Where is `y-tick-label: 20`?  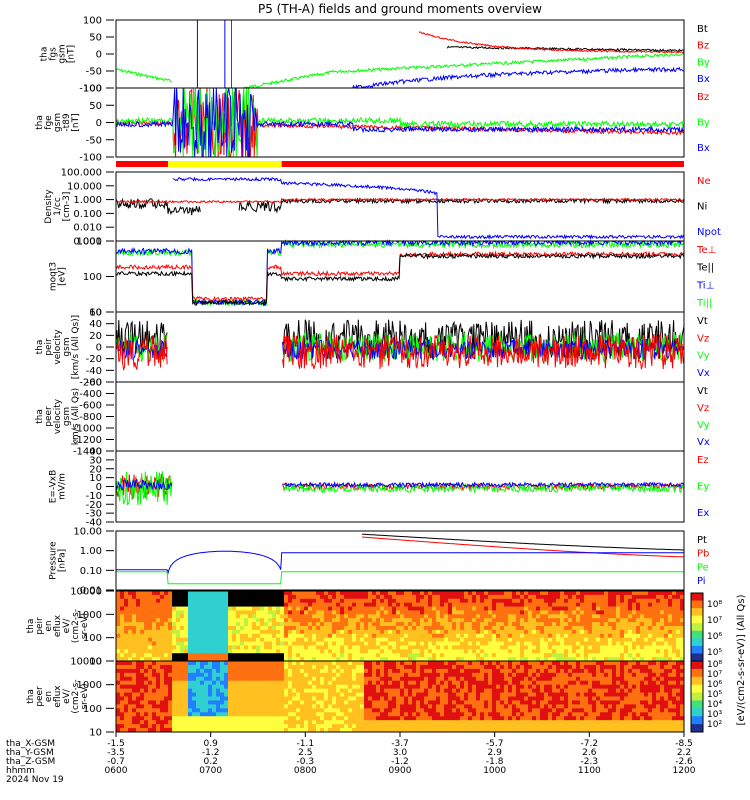 y-tick-label: 20 is located at coordinates (95, 469).